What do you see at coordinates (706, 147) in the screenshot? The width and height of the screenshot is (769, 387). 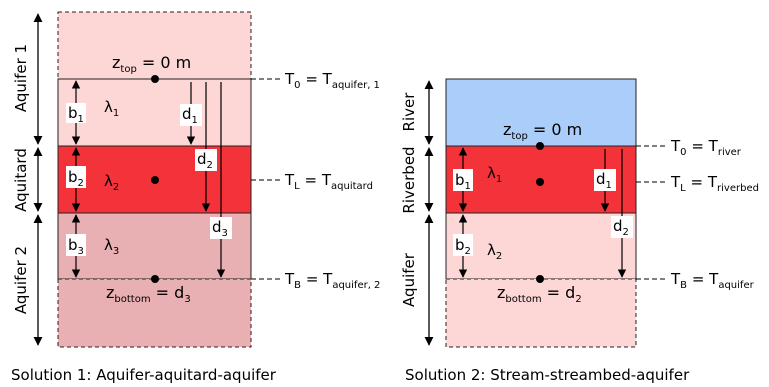 I see `s2-boundary-top-label: T0 = Triver` at bounding box center [706, 147].